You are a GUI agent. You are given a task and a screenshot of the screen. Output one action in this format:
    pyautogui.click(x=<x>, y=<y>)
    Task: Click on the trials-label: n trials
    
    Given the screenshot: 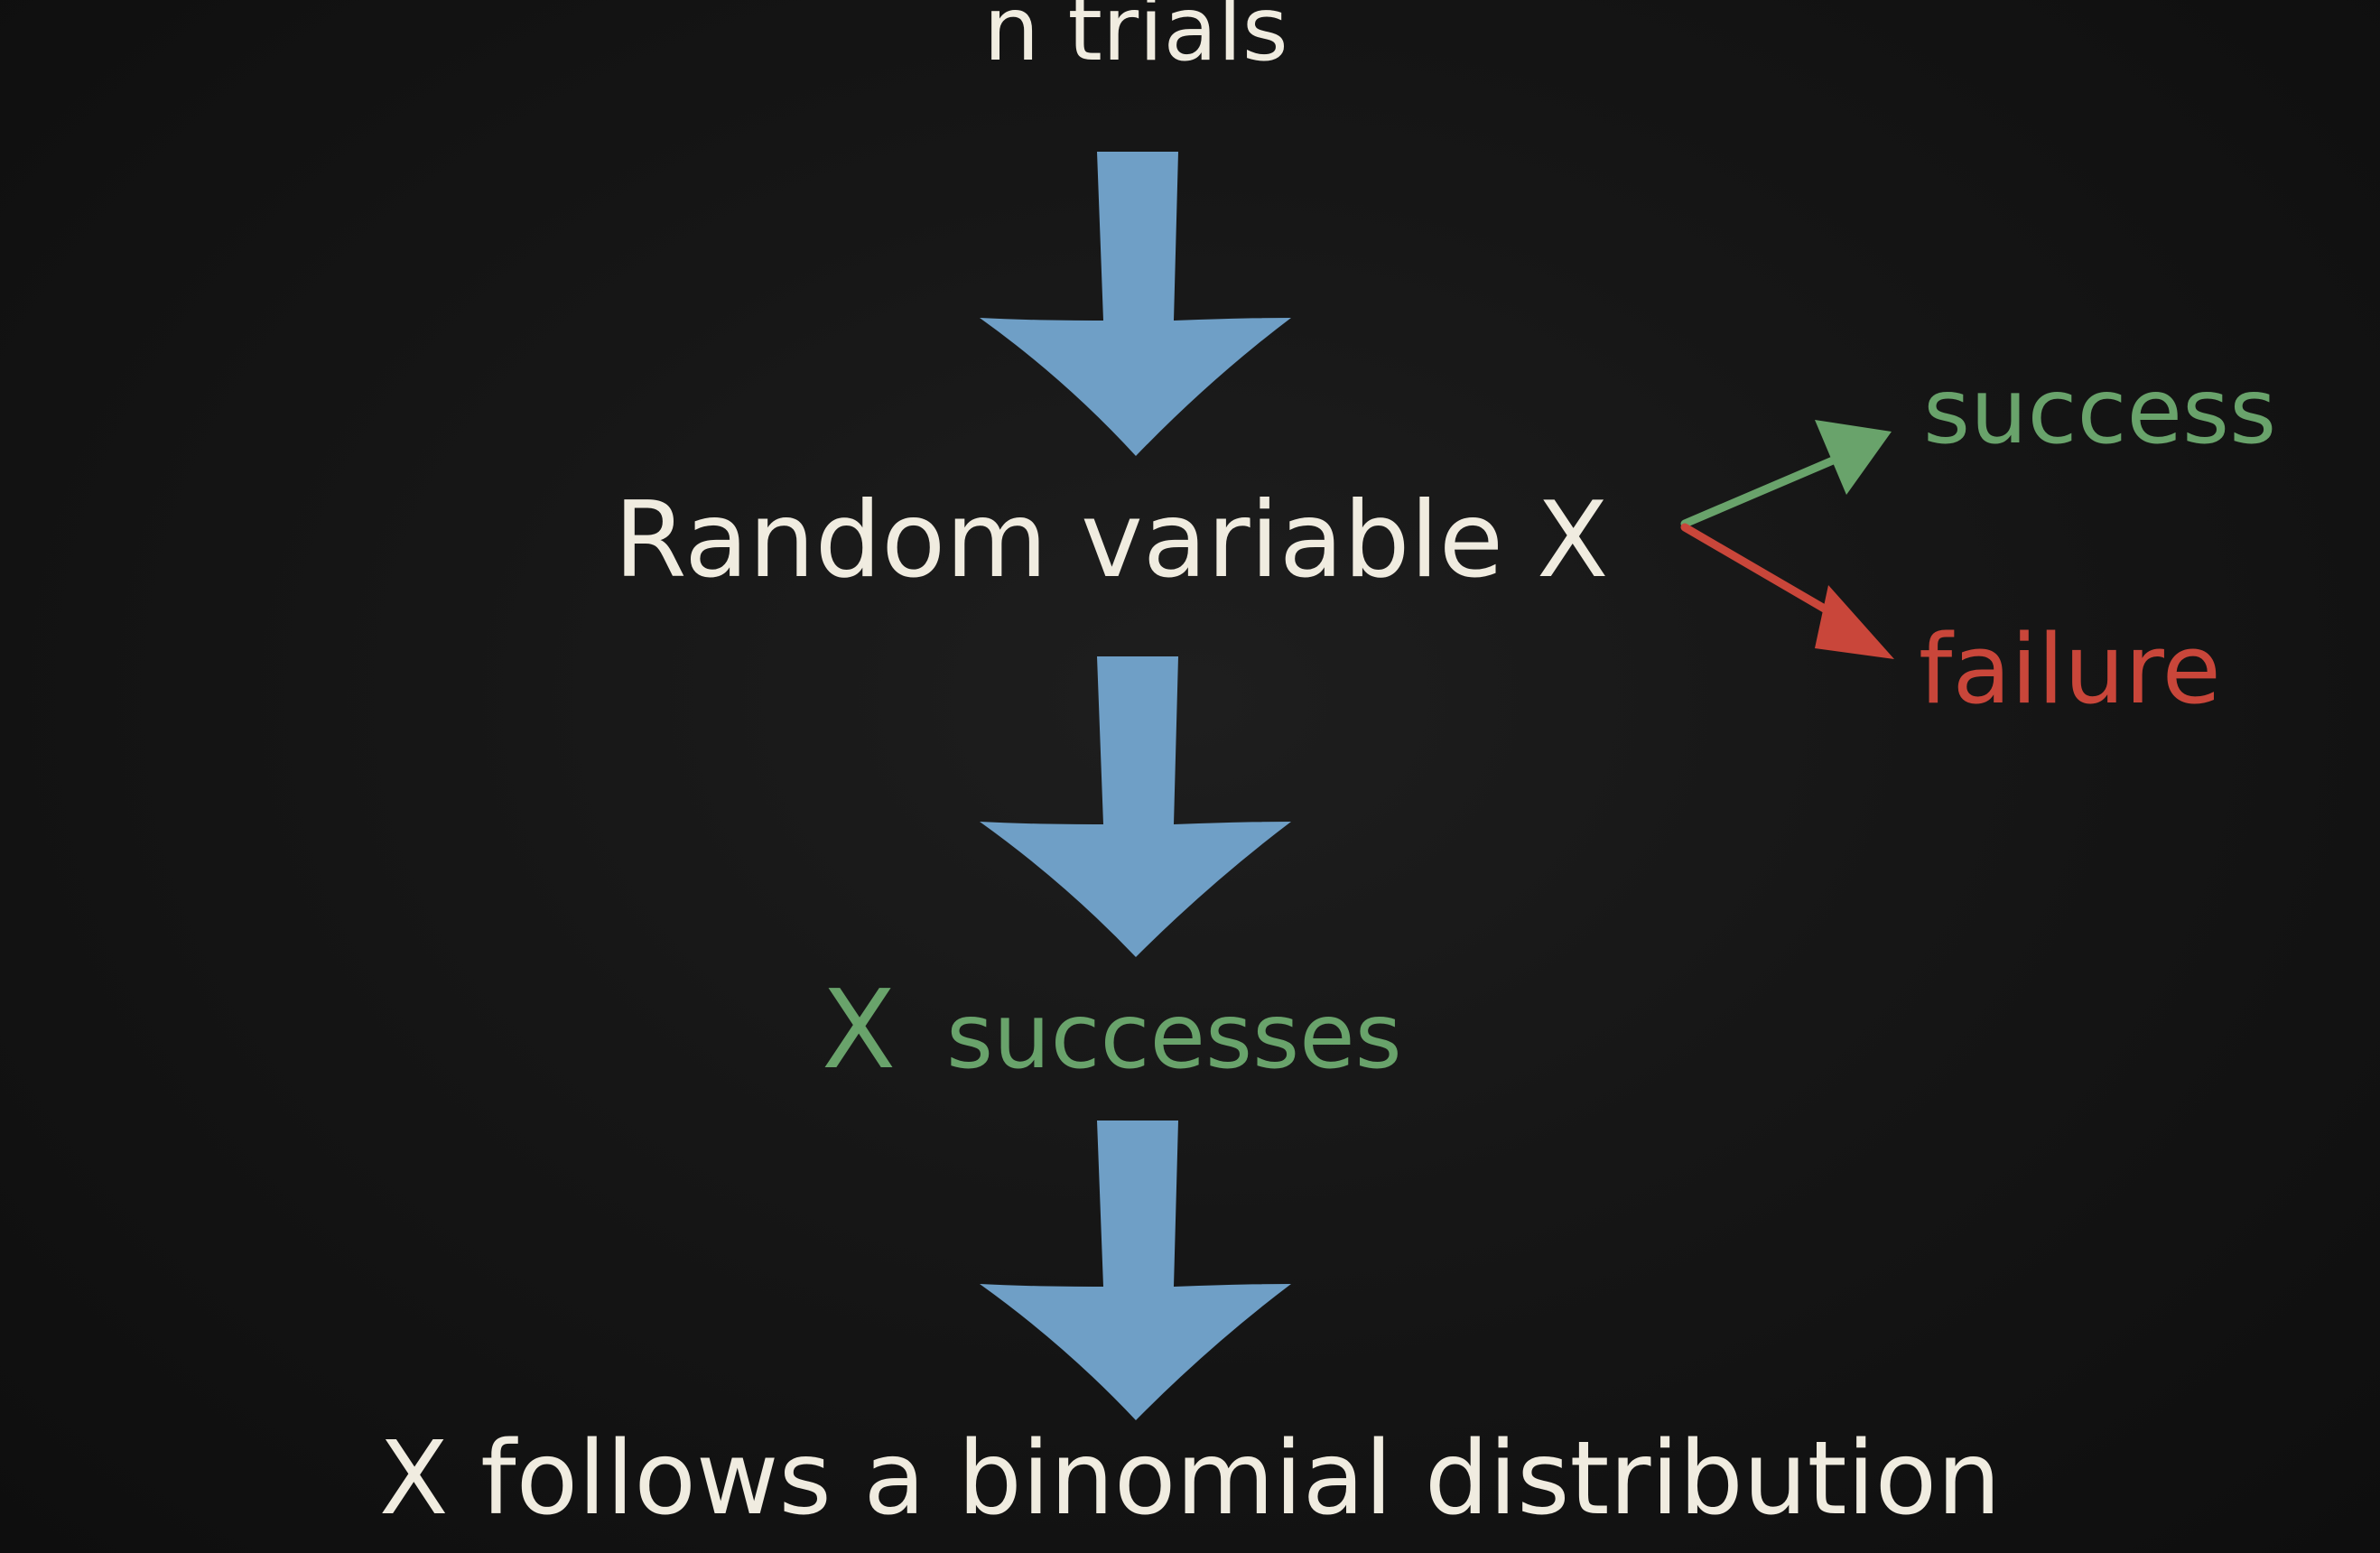 What is the action you would take?
    pyautogui.click(x=1136, y=40)
    